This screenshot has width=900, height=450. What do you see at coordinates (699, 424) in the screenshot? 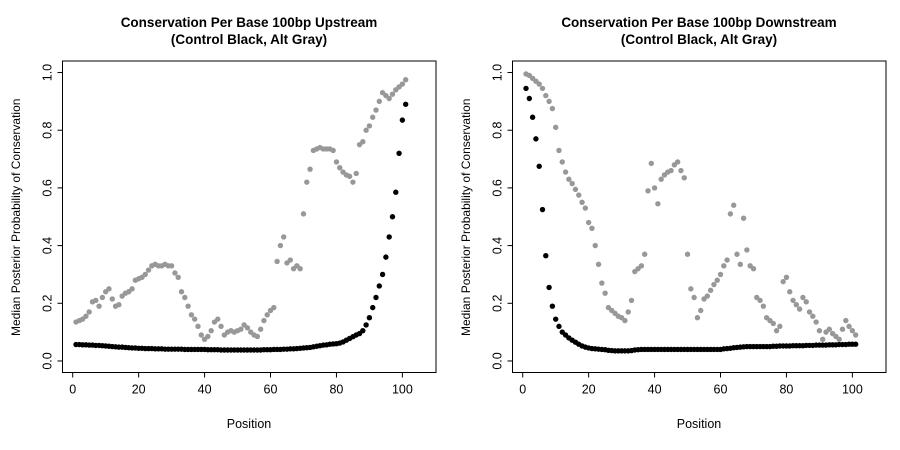
I see `downstream-x-axis-label: Position` at bounding box center [699, 424].